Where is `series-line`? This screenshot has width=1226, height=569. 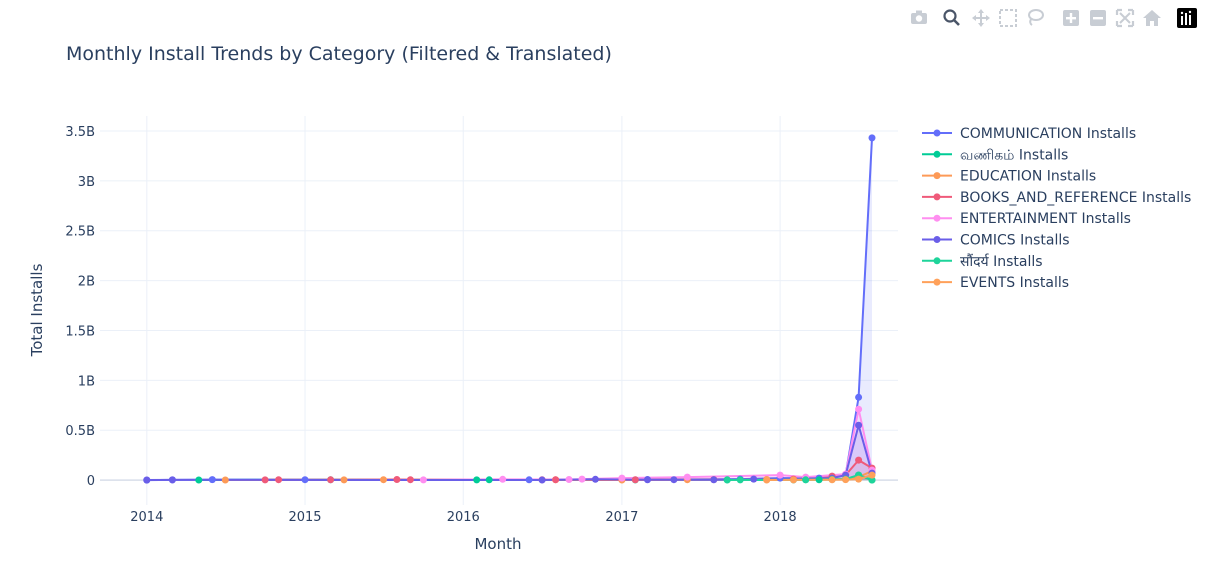
series-line is located at coordinates (509, 452).